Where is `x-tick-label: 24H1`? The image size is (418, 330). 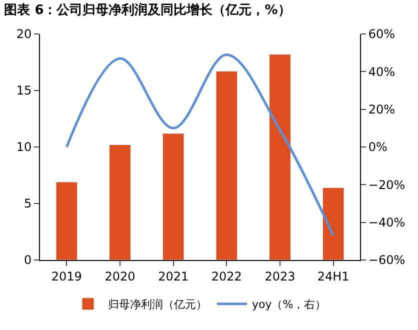 x-tick-label: 24H1 is located at coordinates (333, 276).